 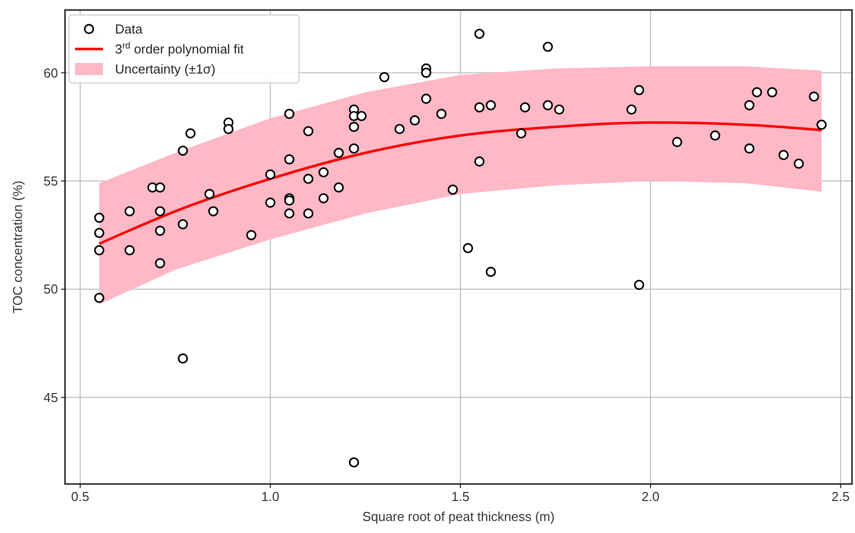 What do you see at coordinates (17, 247) in the screenshot?
I see `y-axis-title: TOC concentration (%)` at bounding box center [17, 247].